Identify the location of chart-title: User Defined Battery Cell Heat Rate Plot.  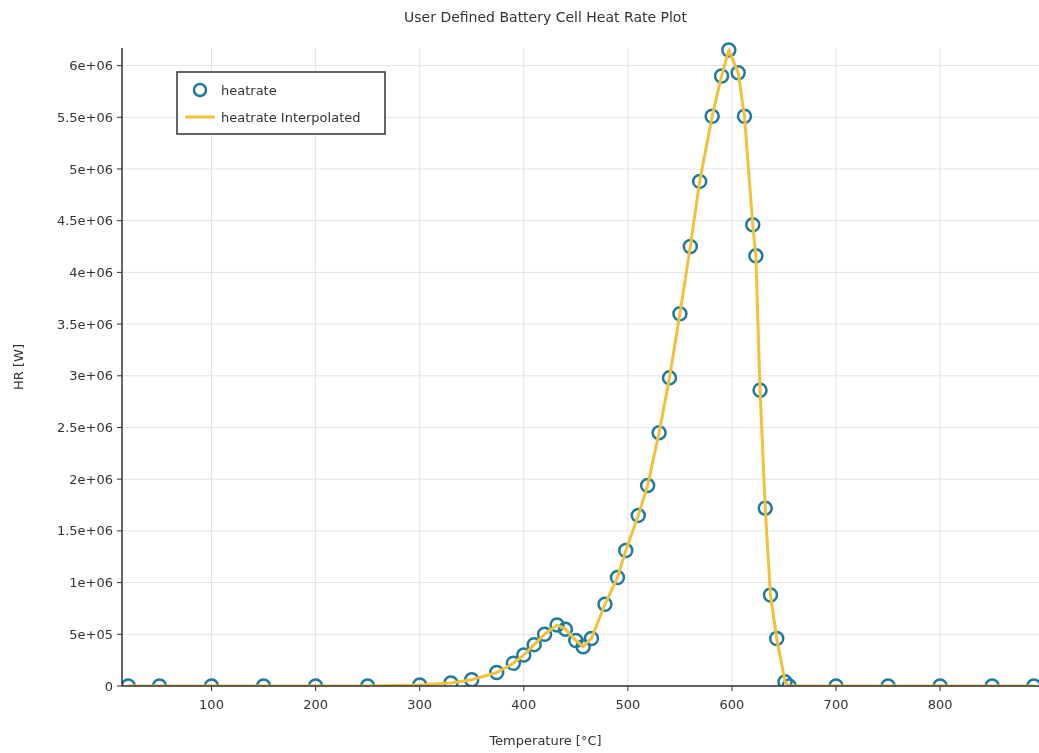
(546, 17).